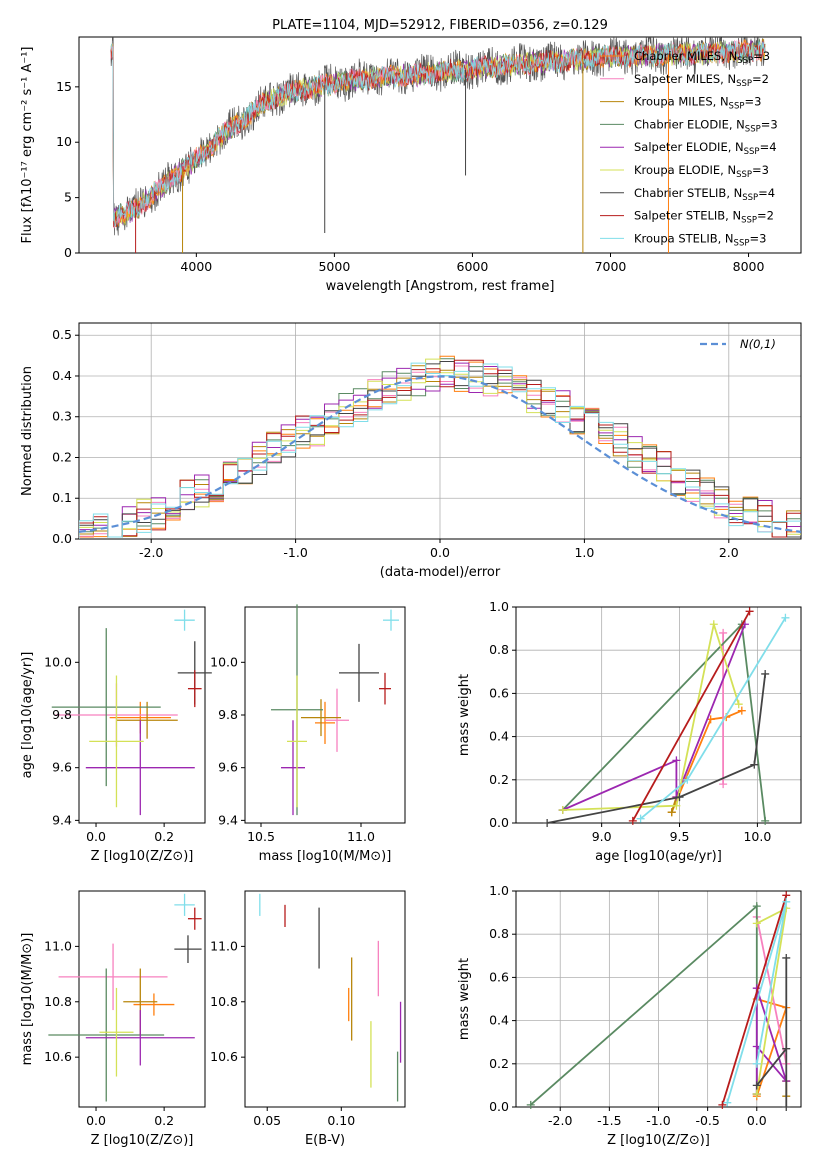  Describe the element at coordinates (749, 266) in the screenshot. I see `x-tick-label: 8000` at that location.